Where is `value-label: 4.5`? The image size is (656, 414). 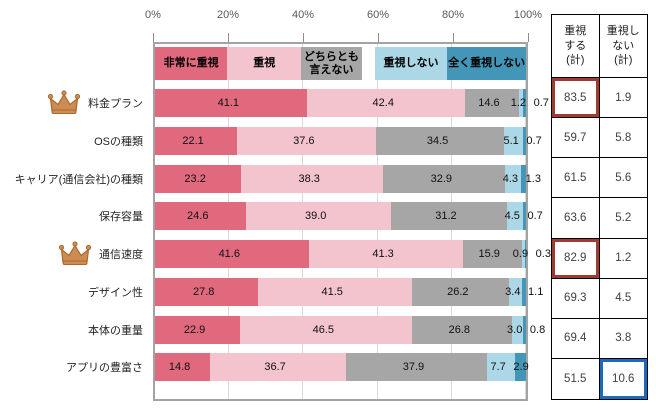 value-label: 4.5 is located at coordinates (512, 216).